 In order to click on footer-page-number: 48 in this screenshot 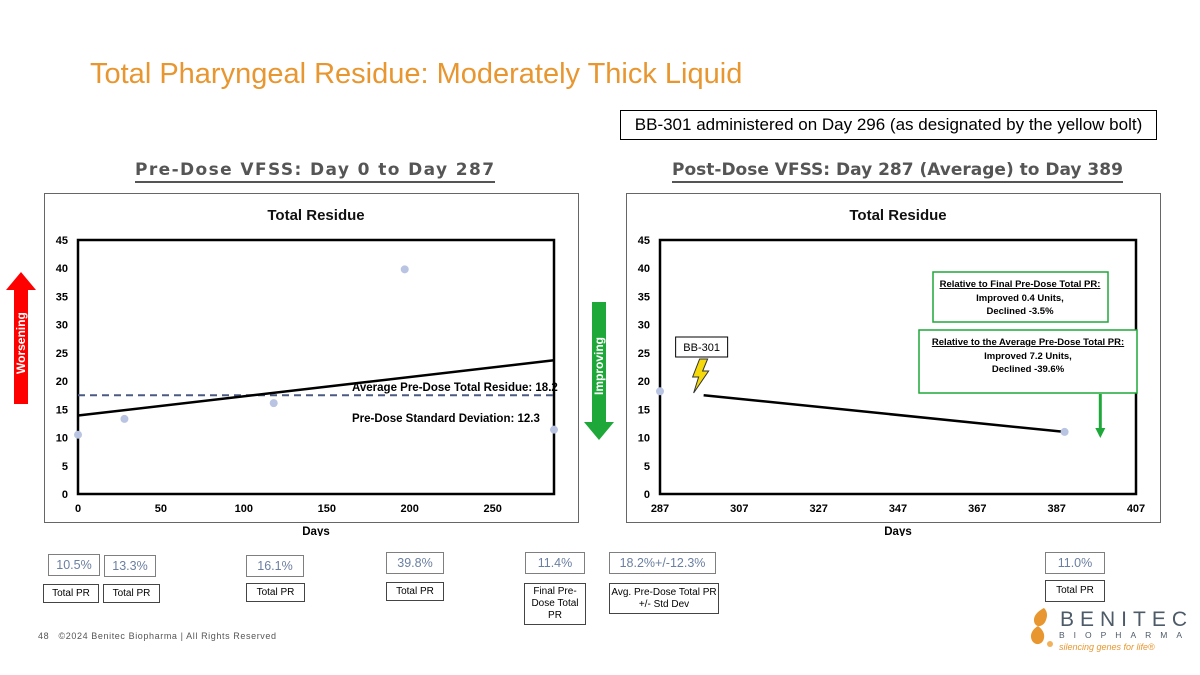, I will do `click(44, 636)`.